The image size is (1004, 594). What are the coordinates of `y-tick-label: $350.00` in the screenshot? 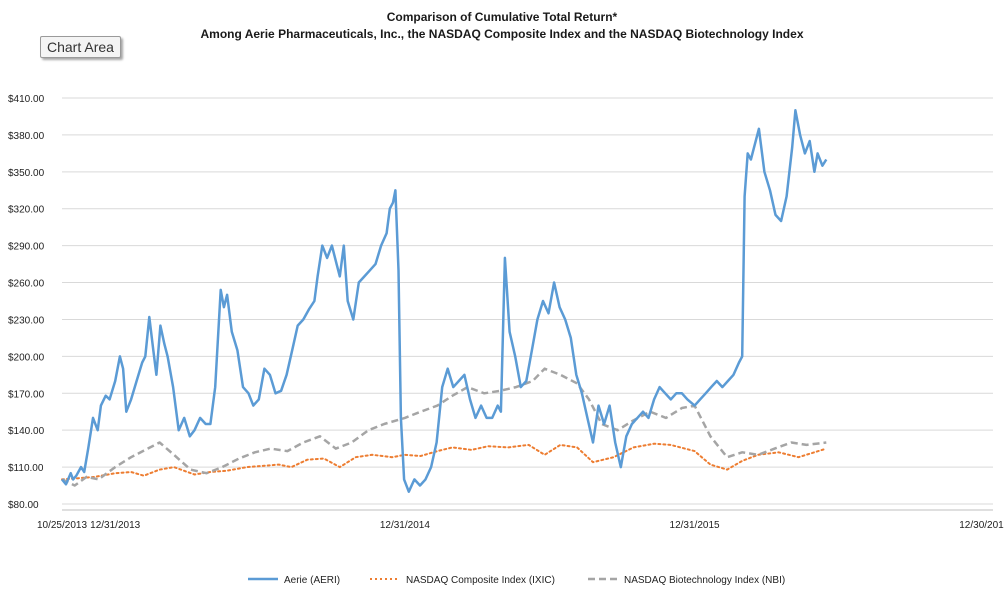 It's located at (26, 173).